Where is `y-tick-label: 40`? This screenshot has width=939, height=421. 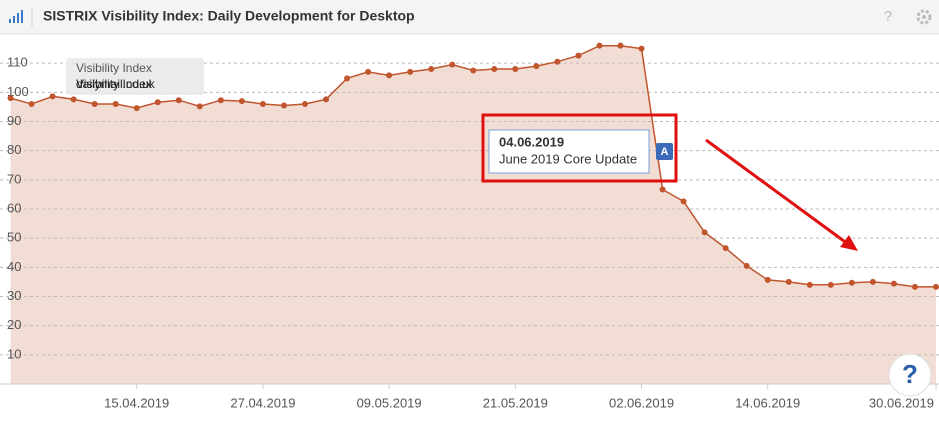
y-tick-label: 40 is located at coordinates (14, 266).